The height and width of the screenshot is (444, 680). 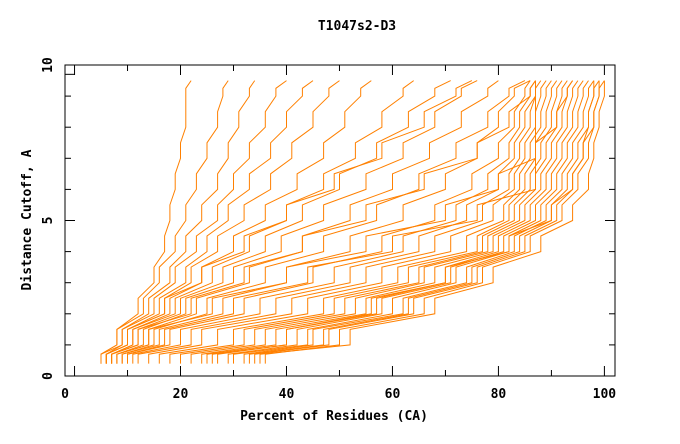 What do you see at coordinates (48, 376) in the screenshot?
I see `y-tick-label: 0` at bounding box center [48, 376].